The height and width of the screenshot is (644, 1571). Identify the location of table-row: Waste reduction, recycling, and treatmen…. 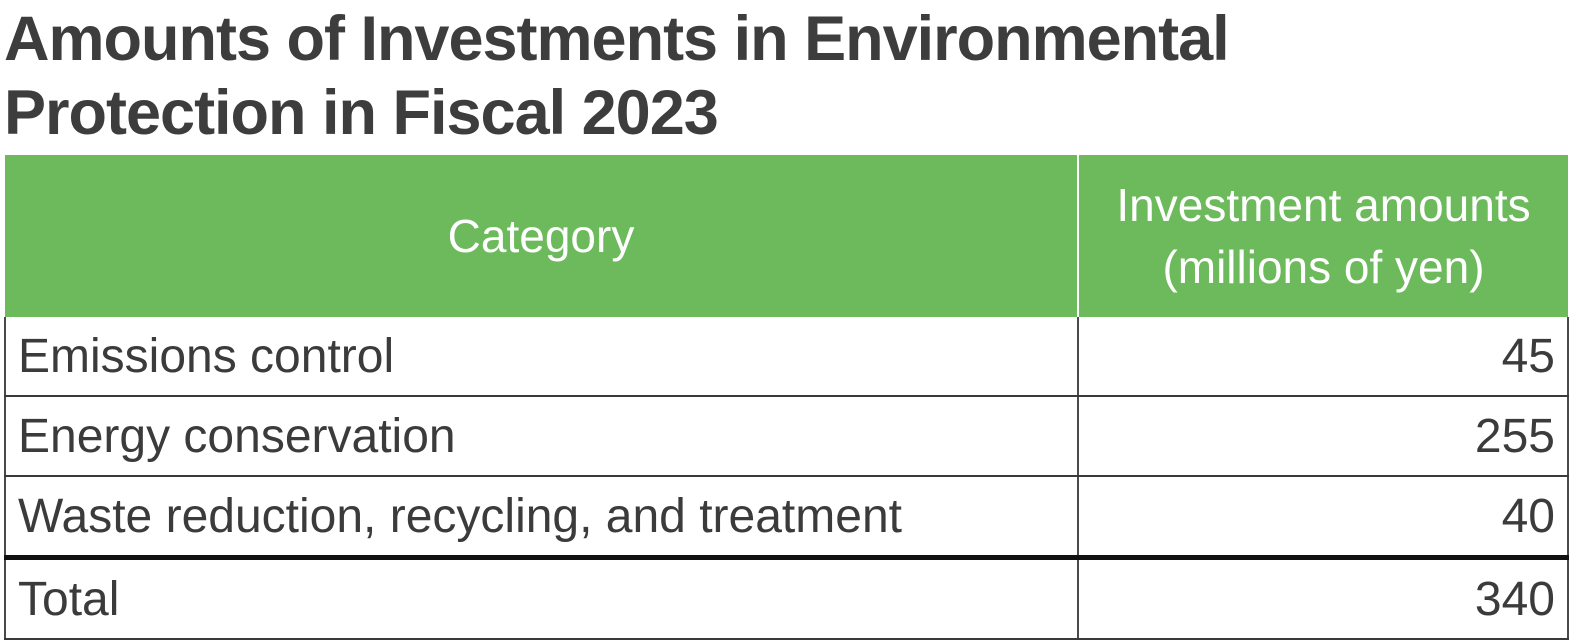
(786, 518).